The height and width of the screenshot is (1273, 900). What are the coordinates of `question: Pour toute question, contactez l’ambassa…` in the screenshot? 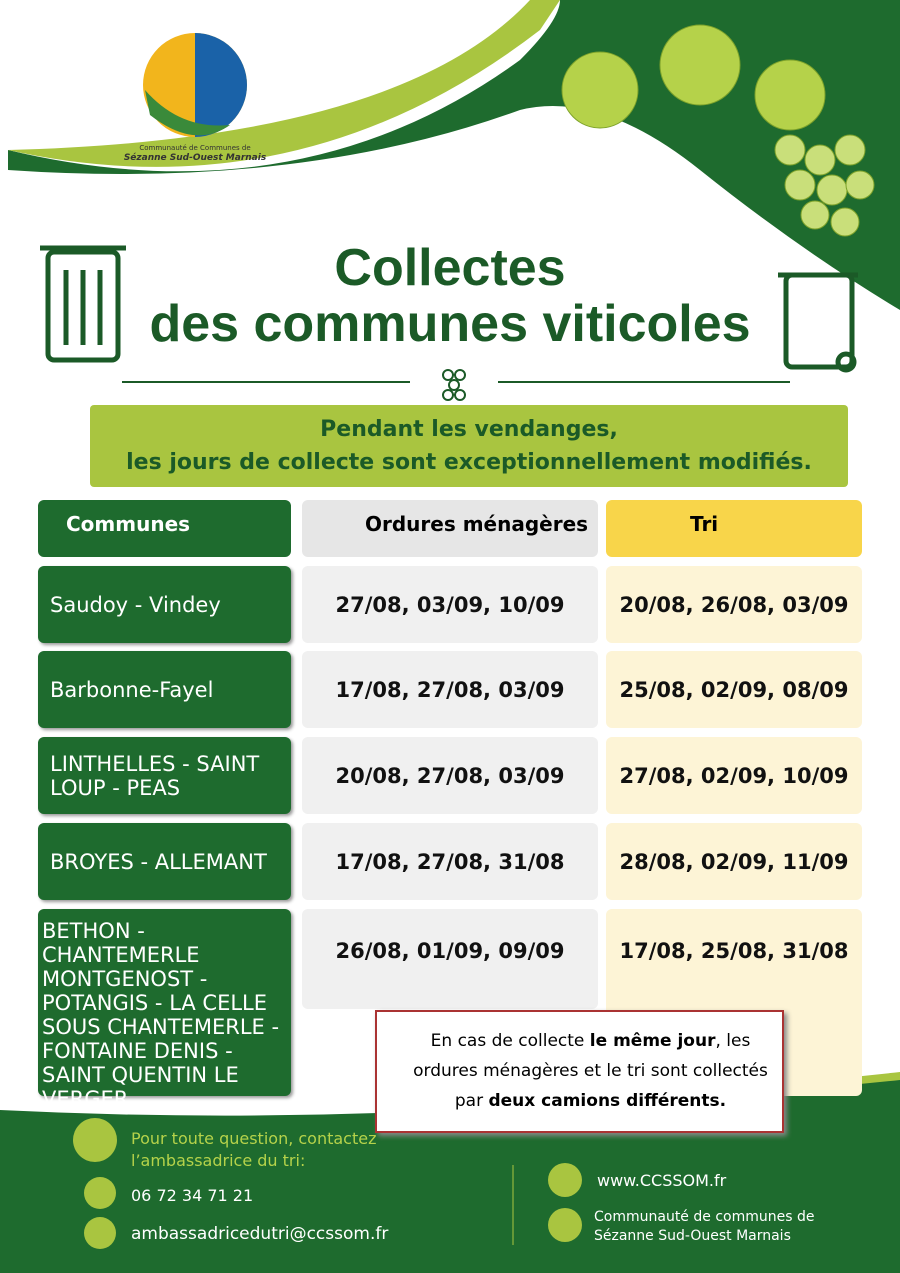 It's located at (254, 1149).